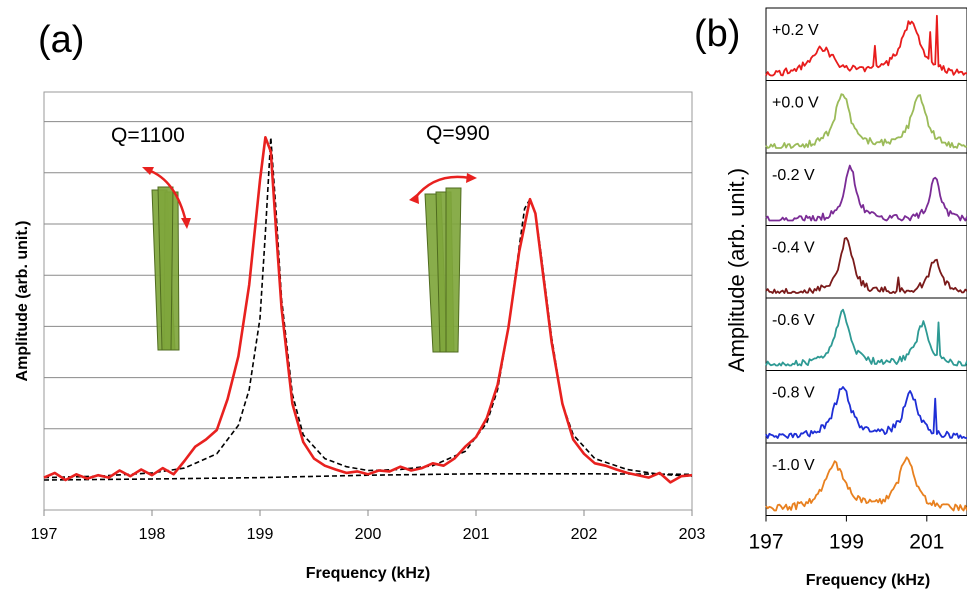  I want to click on stack-panel: -0.4 V, so click(866, 262).